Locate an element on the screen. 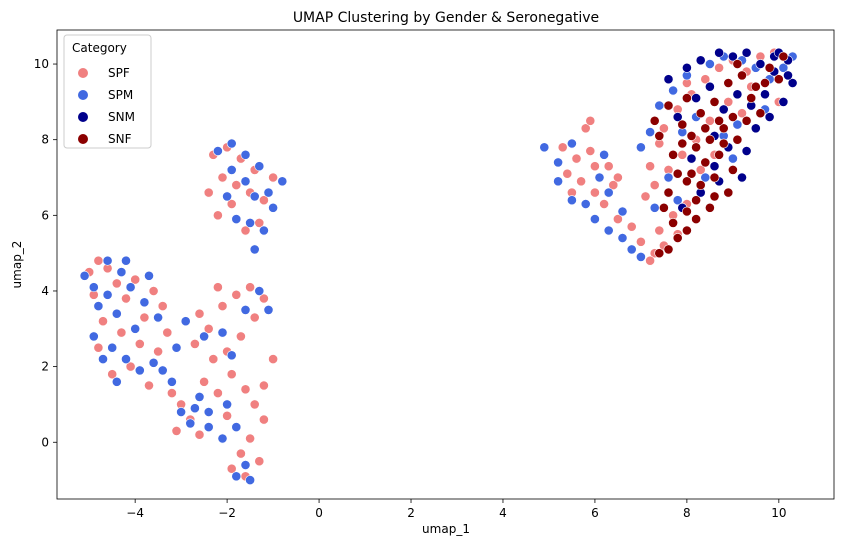 Image resolution: width=842 pixels, height=545 pixels. legend-title: Category is located at coordinates (99, 48).